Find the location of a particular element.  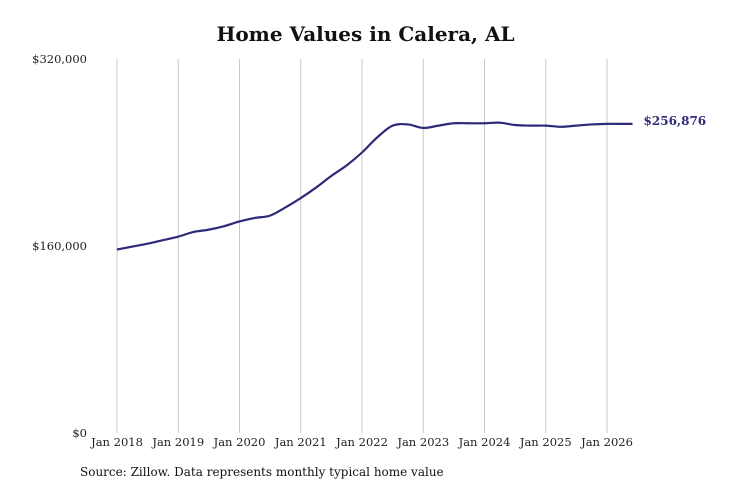

chart-title: Home Values in Calera, AL is located at coordinates (365, 34).